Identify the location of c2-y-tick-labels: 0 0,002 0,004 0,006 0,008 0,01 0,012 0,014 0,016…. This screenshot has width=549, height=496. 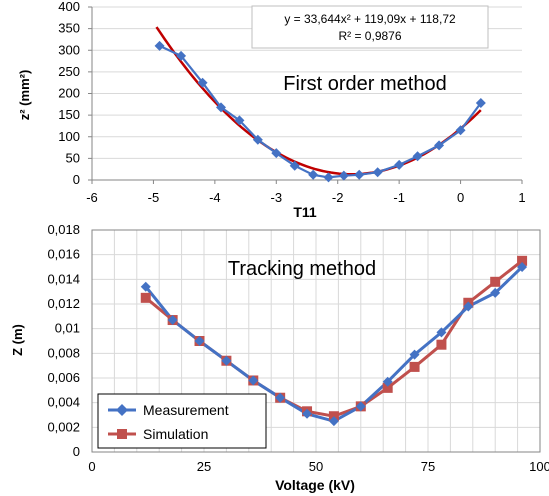
(63, 340).